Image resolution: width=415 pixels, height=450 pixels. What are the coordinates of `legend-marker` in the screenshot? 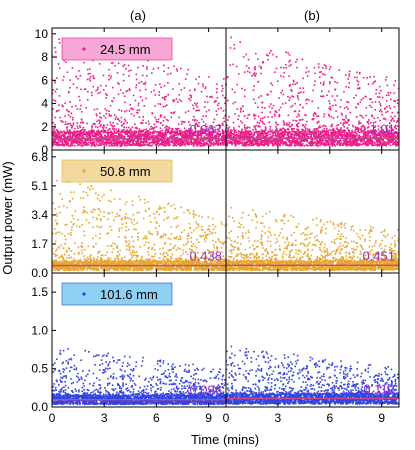 It's located at (84, 49).